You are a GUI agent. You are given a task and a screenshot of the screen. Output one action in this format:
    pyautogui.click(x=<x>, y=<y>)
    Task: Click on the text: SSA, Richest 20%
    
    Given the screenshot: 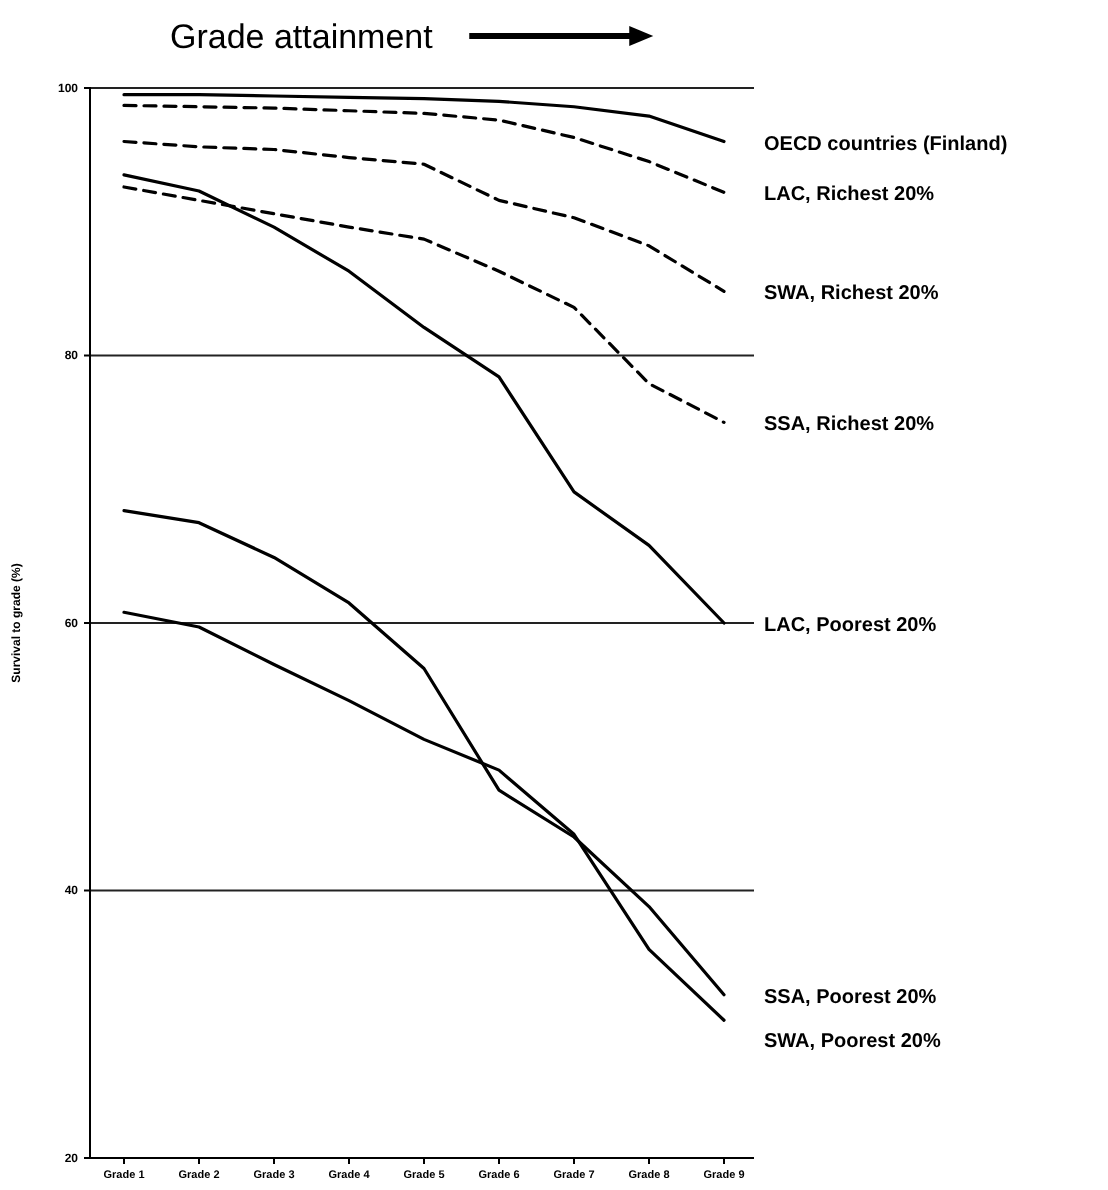 What is the action you would take?
    pyautogui.click(x=849, y=425)
    